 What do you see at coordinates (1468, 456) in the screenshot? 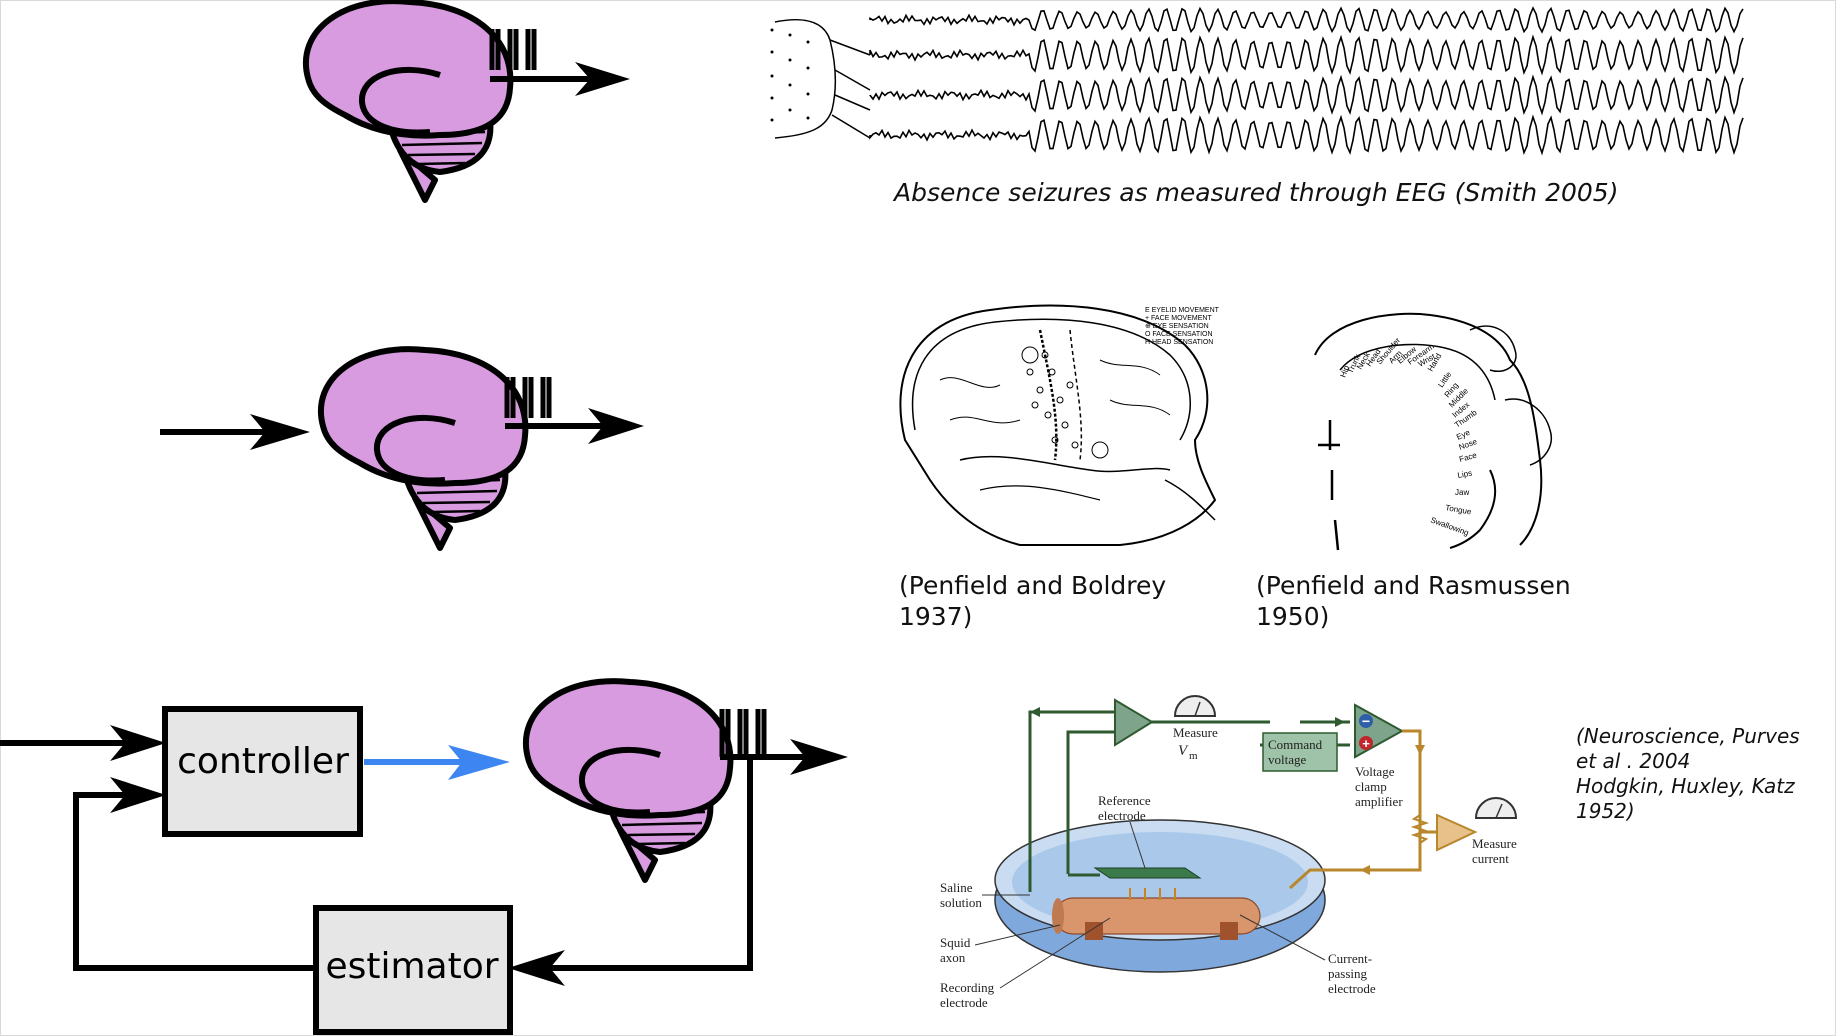
I see `homunculus-label: Face` at bounding box center [1468, 456].